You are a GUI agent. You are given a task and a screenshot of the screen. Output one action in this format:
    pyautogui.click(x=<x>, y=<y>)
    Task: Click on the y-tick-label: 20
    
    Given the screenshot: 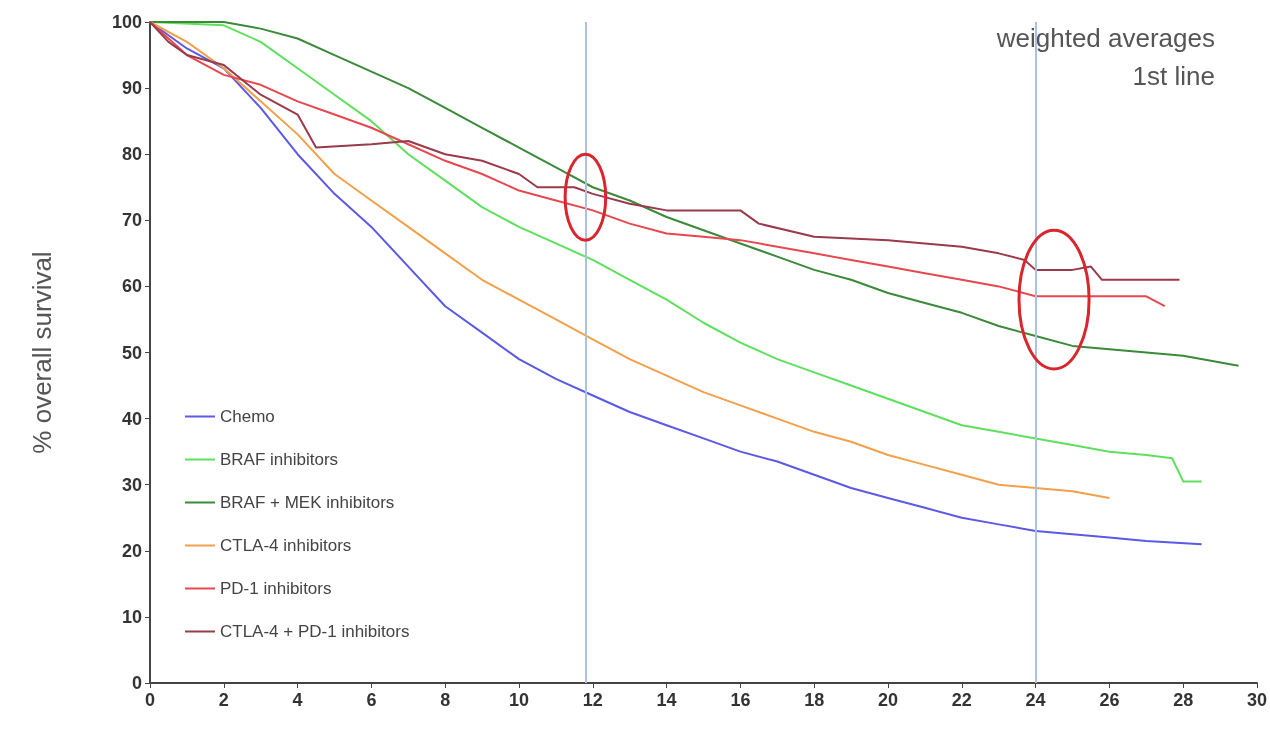 What is the action you would take?
    pyautogui.click(x=131, y=550)
    